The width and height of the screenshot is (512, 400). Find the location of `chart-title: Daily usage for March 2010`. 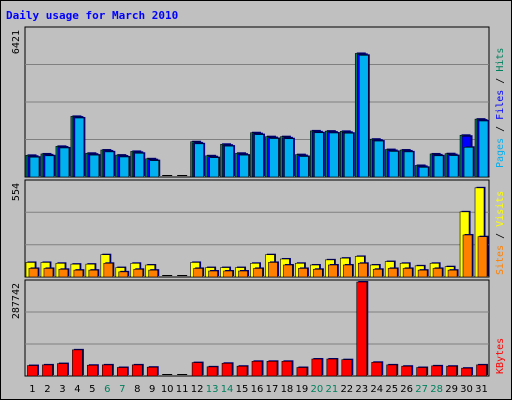

chart-title: Daily usage for March 2010 is located at coordinates (92, 15).